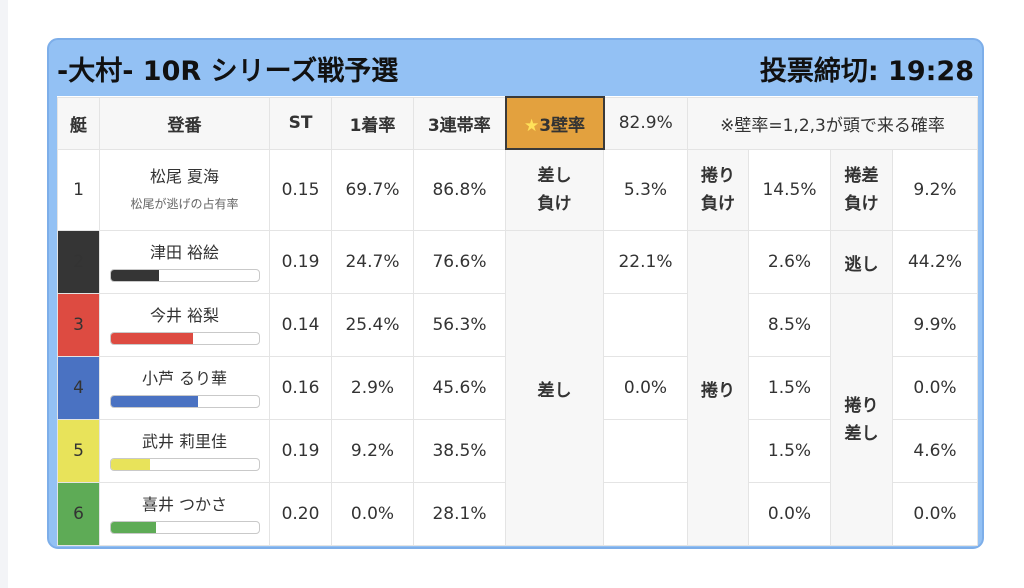 The width and height of the screenshot is (1024, 588). I want to click on makuri-merged-label: 捲り, so click(718, 388).